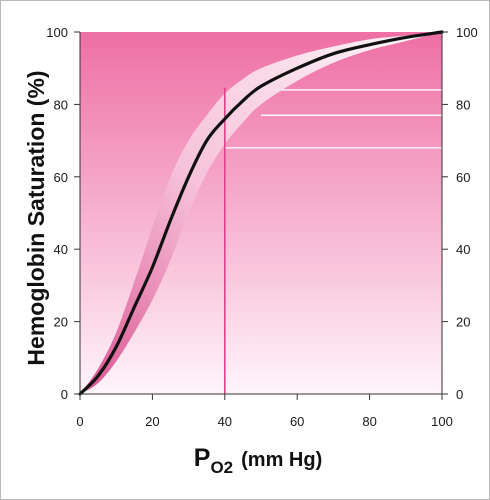 The height and width of the screenshot is (500, 490). What do you see at coordinates (63, 213) in the screenshot?
I see `y-axis-ticks-left: 0 20 40 60 80 100` at bounding box center [63, 213].